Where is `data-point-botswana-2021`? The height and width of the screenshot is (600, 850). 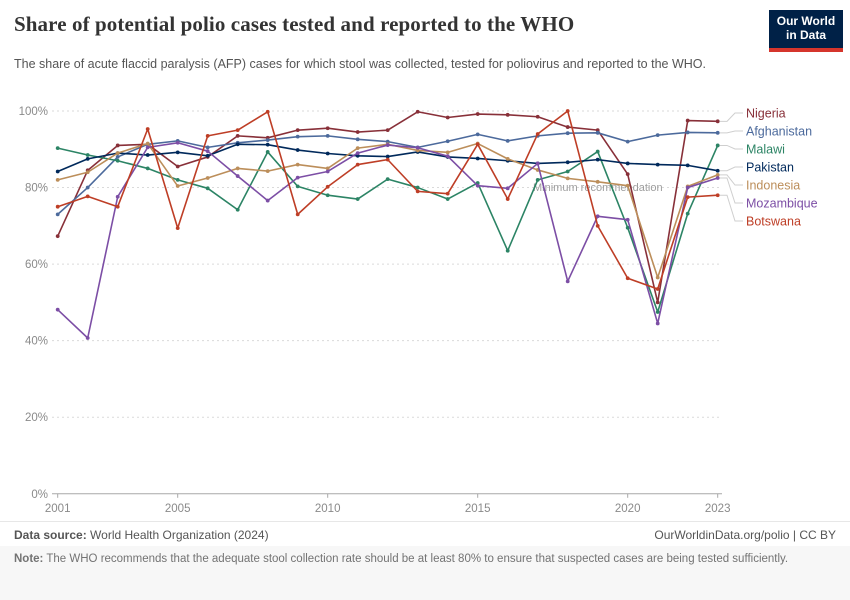 data-point-botswana-2021 is located at coordinates (657, 289).